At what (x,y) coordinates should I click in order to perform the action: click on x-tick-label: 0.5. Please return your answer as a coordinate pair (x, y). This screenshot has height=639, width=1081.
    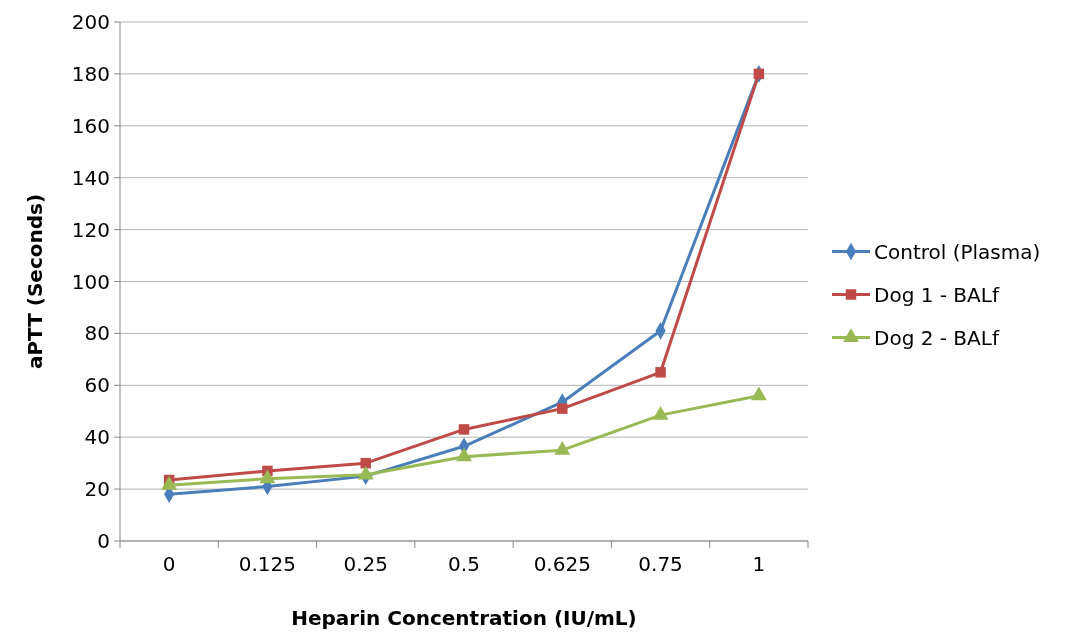
    Looking at the image, I should click on (464, 564).